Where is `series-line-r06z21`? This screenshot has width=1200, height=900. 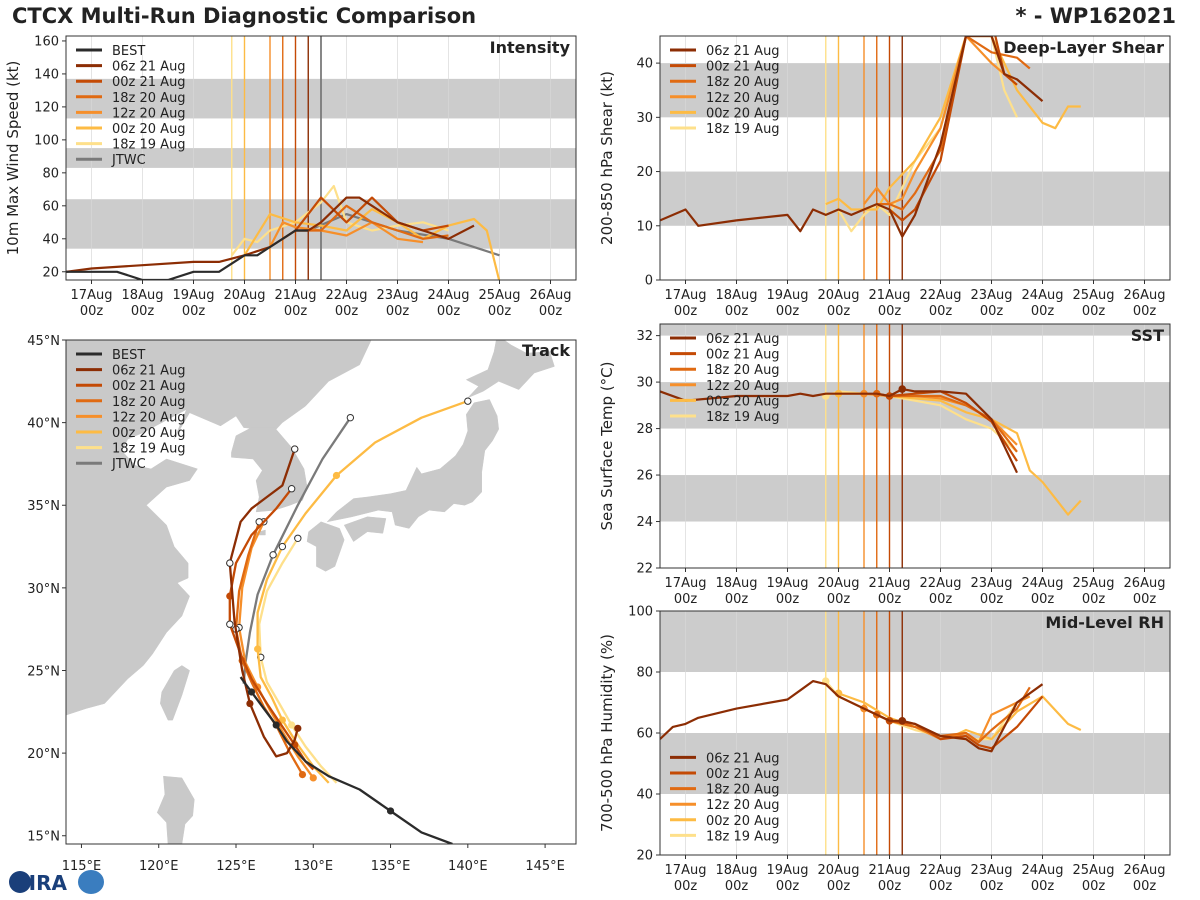
series-line-r06z21 is located at coordinates (839, 431).